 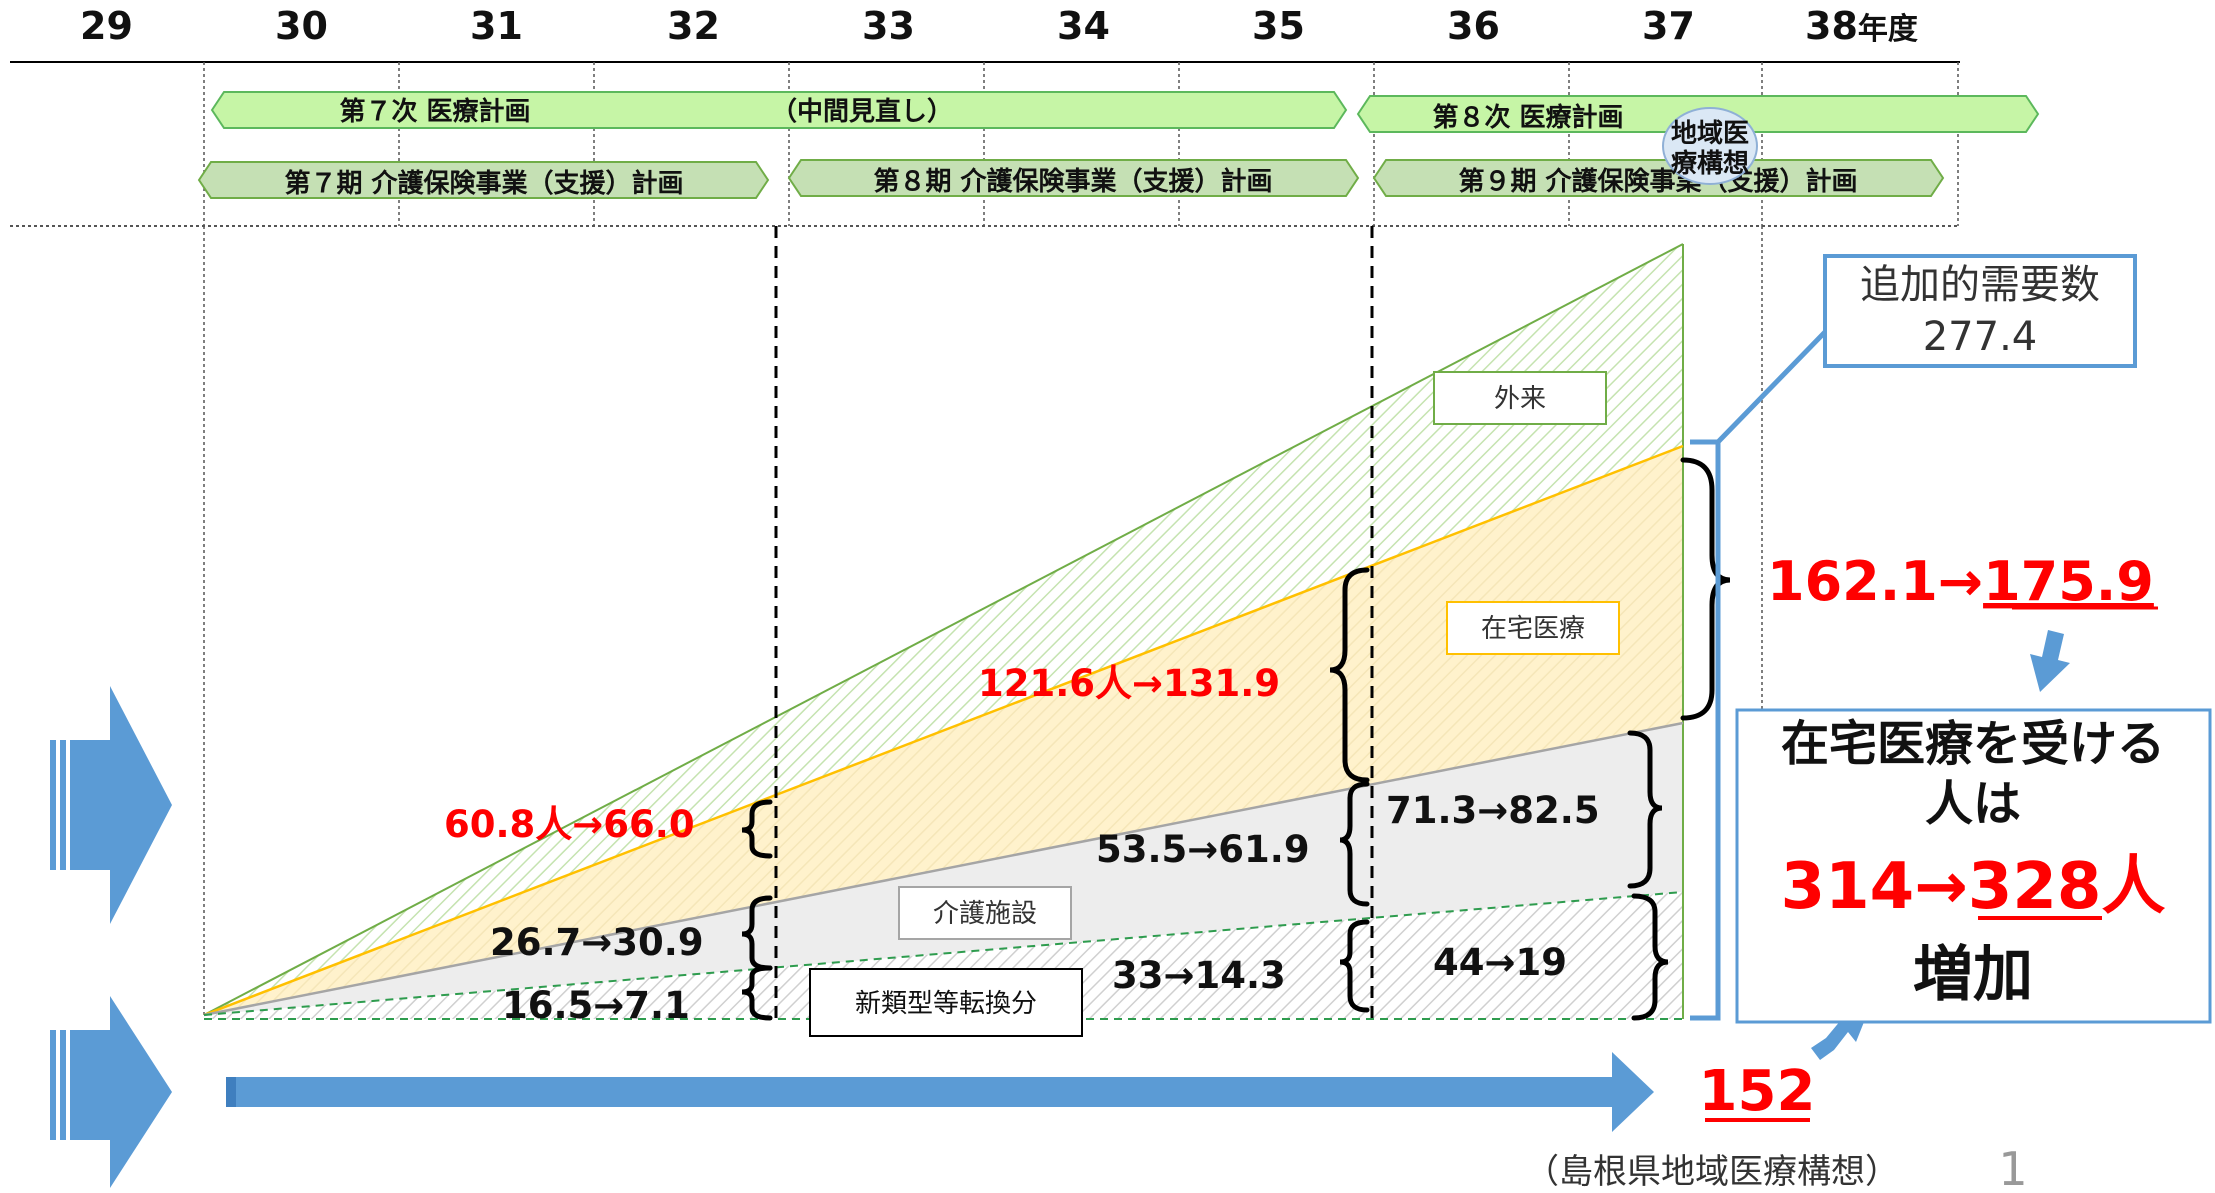 I want to click on home-care-value-37: 162.1→175.9, so click(x=1960, y=581).